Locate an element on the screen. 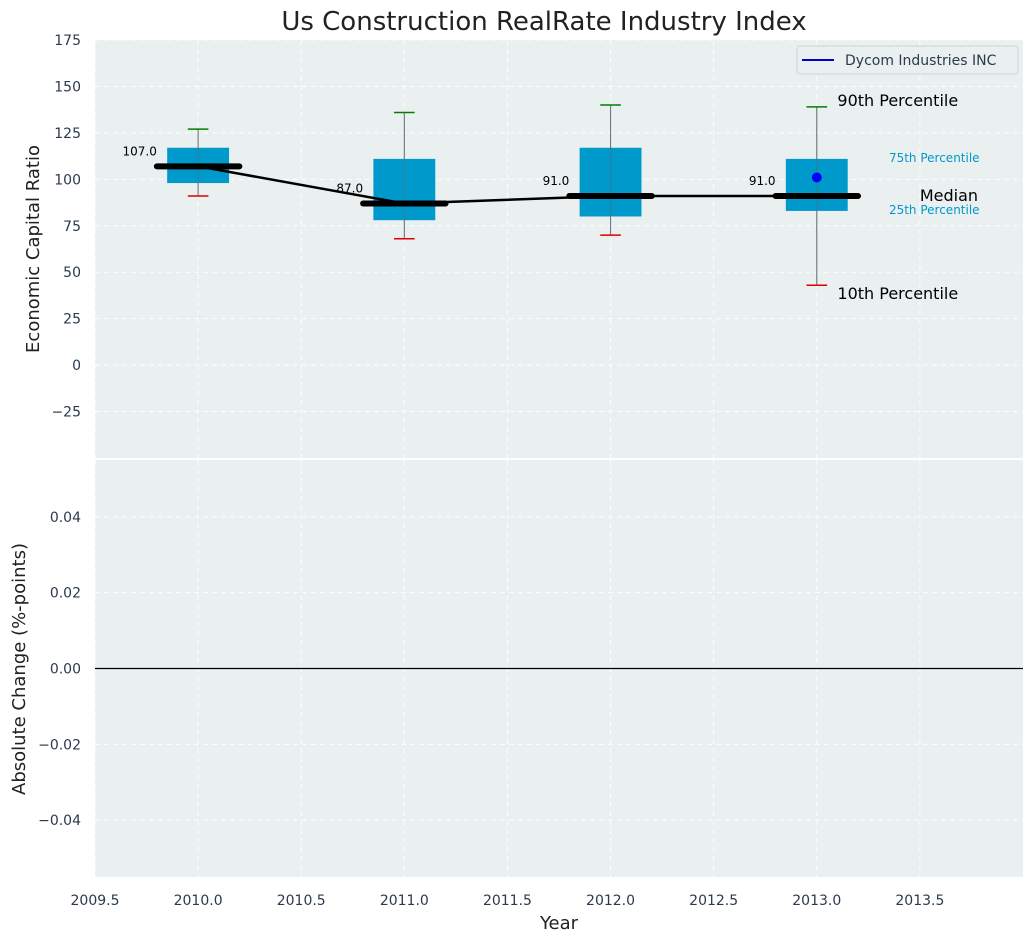 This screenshot has width=1034, height=942. top-y-tick-label: 100 is located at coordinates (67, 180).